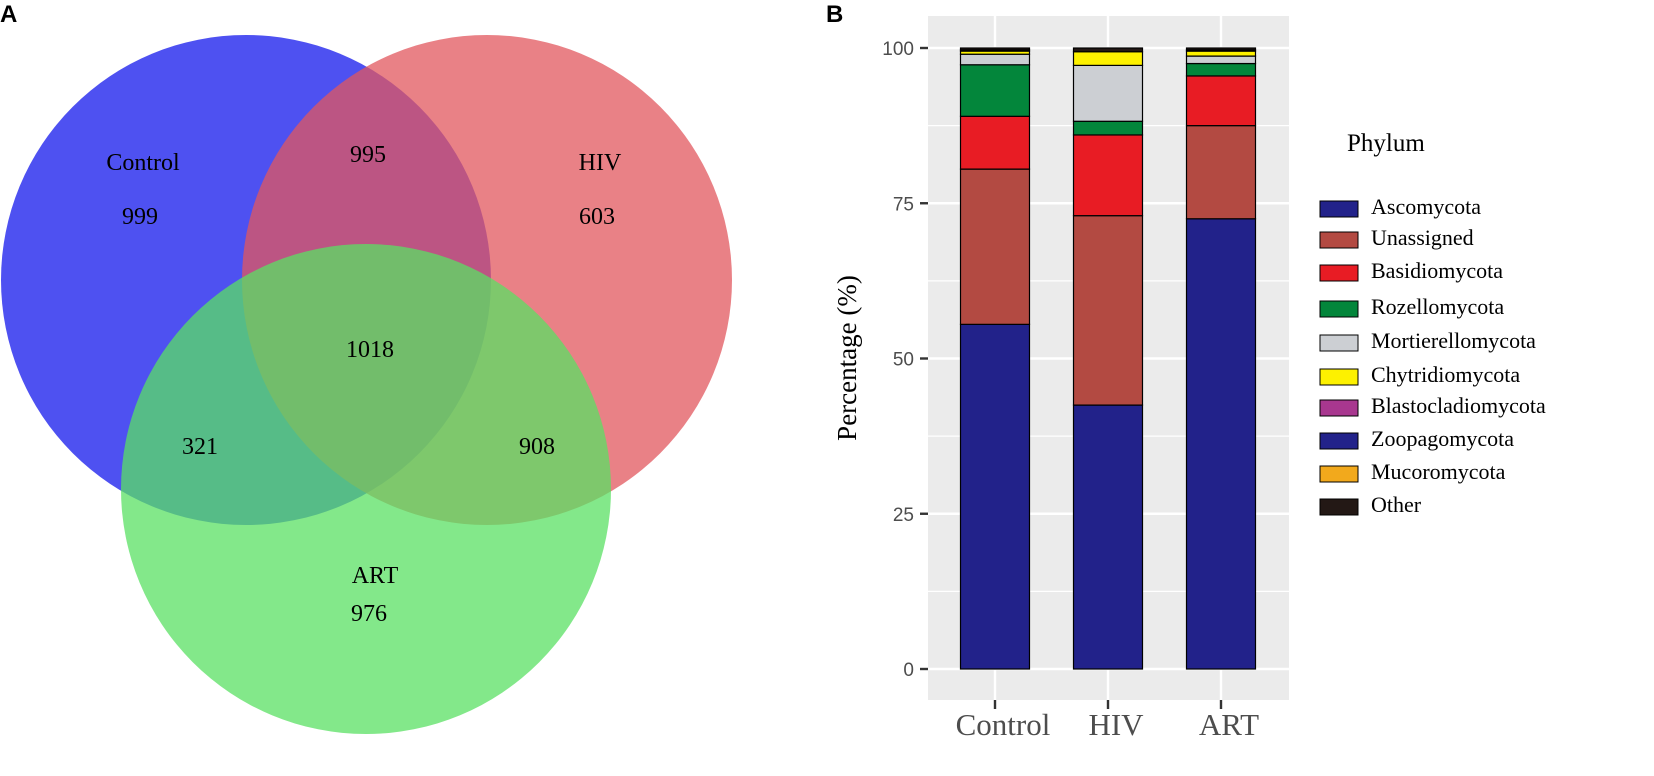 Image resolution: width=1654 pixels, height=776 pixels. Describe the element at coordinates (537, 447) in the screenshot. I see `venn-count-hiv-art: 908` at that location.